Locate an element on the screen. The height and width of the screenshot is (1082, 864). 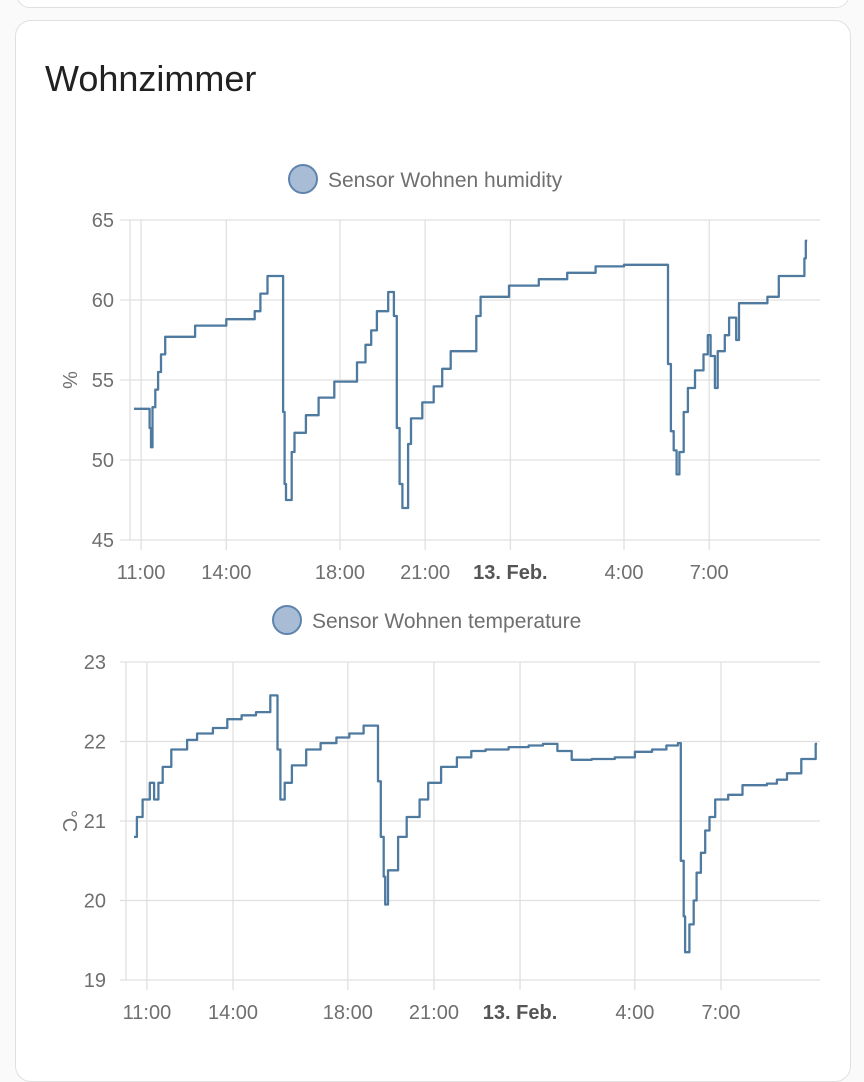
y-axis-label: °C is located at coordinates (69, 821).